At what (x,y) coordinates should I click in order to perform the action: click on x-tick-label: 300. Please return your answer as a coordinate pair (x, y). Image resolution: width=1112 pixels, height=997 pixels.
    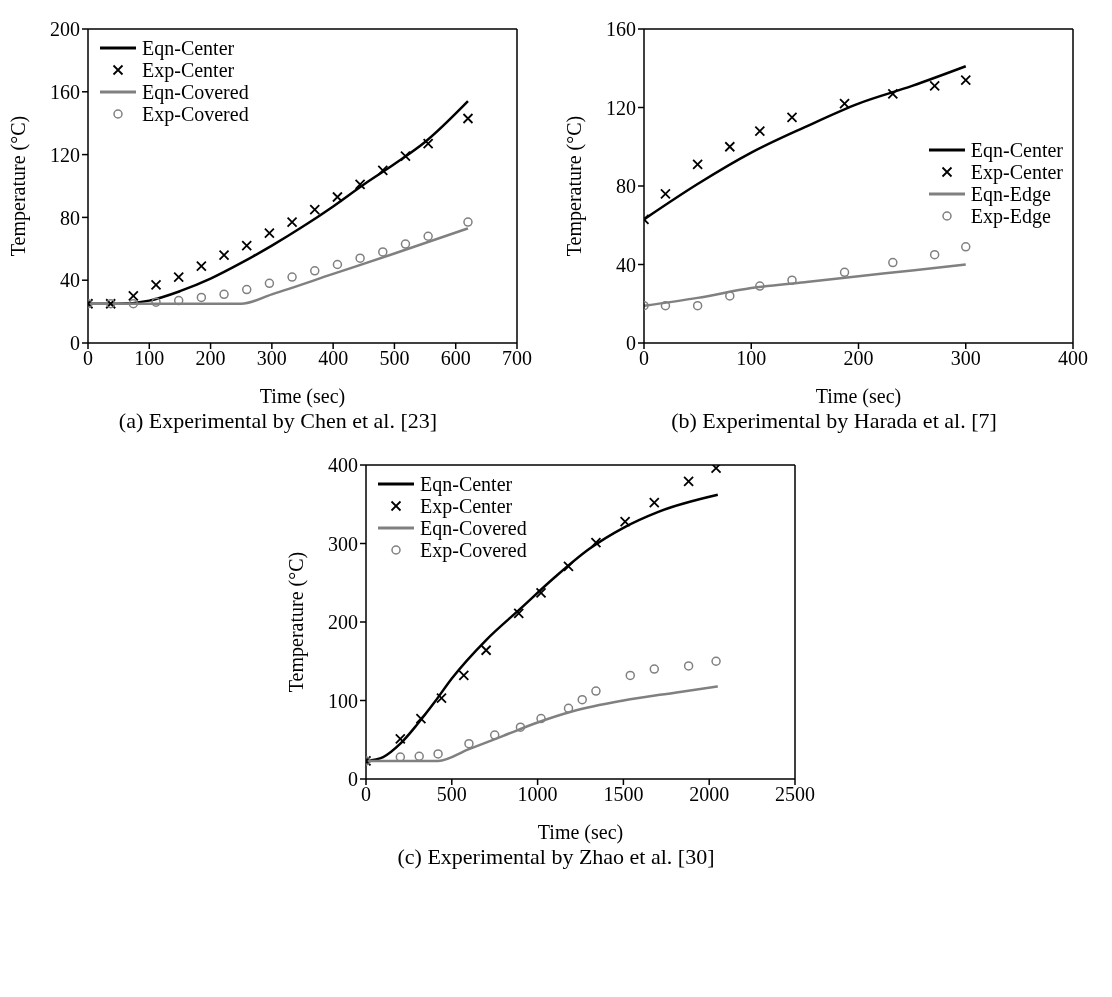
    Looking at the image, I should click on (965, 358).